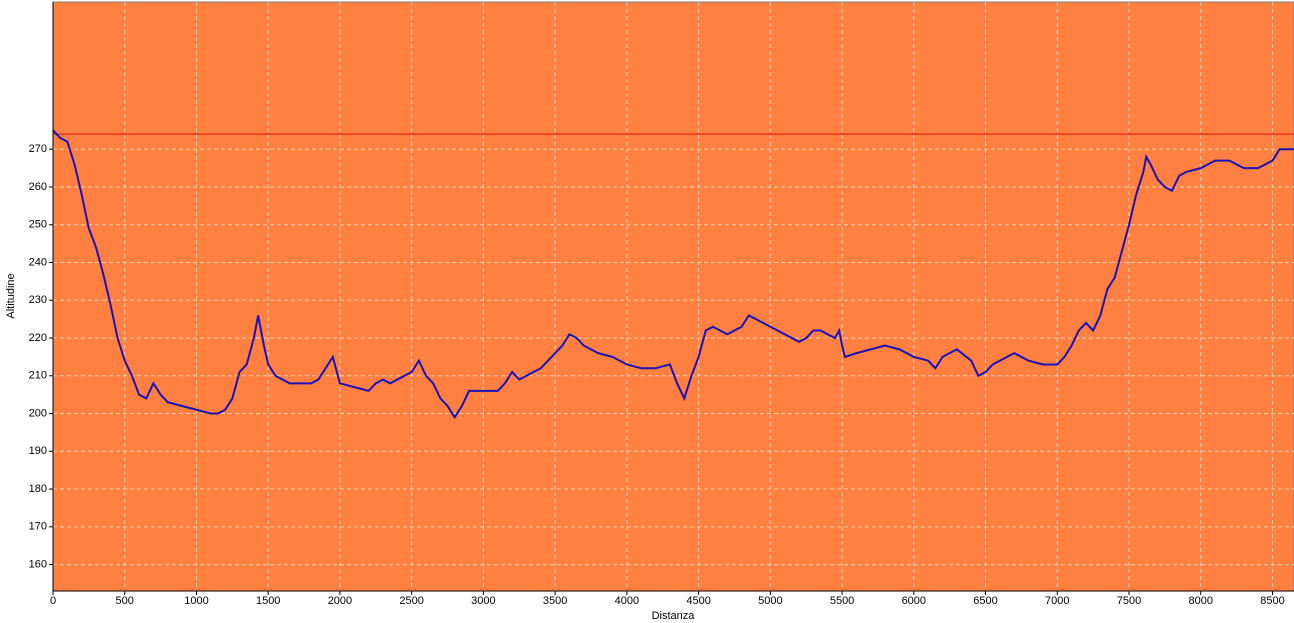 This screenshot has width=1294, height=623. What do you see at coordinates (1272, 601) in the screenshot?
I see `x-tick-label: 8500` at bounding box center [1272, 601].